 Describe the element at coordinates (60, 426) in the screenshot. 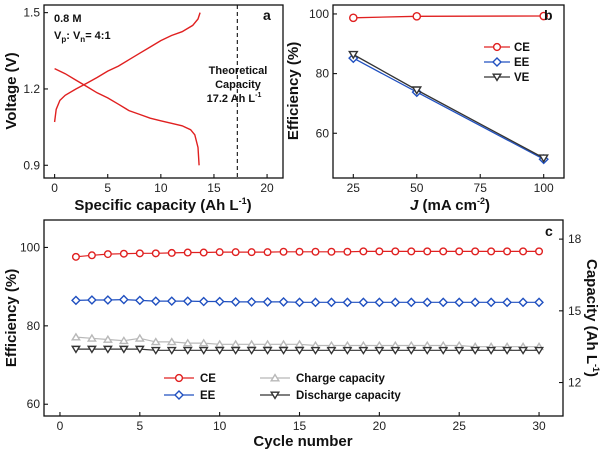

I see `panel-c-xtick-label: 0` at that location.